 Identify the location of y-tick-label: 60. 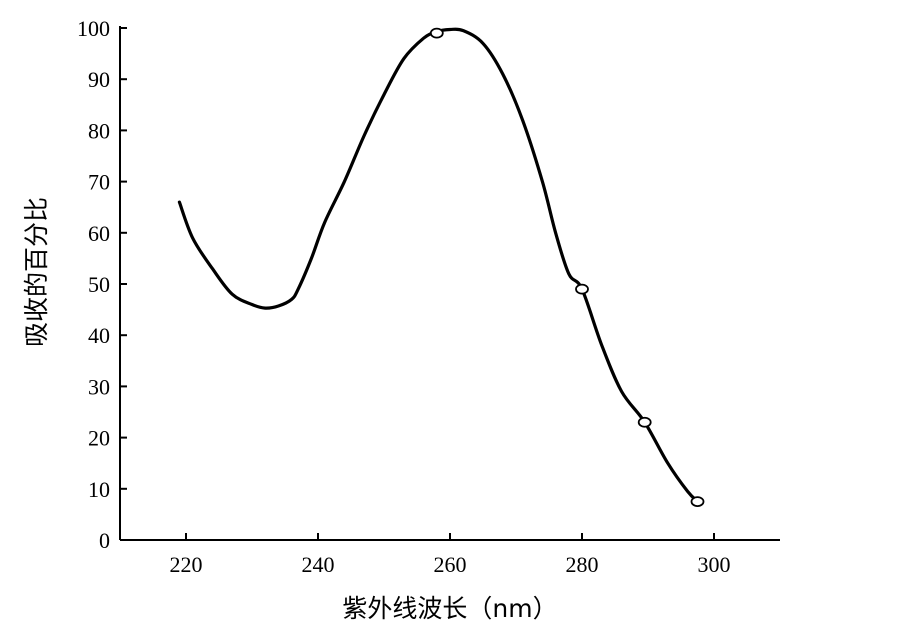
(99, 233).